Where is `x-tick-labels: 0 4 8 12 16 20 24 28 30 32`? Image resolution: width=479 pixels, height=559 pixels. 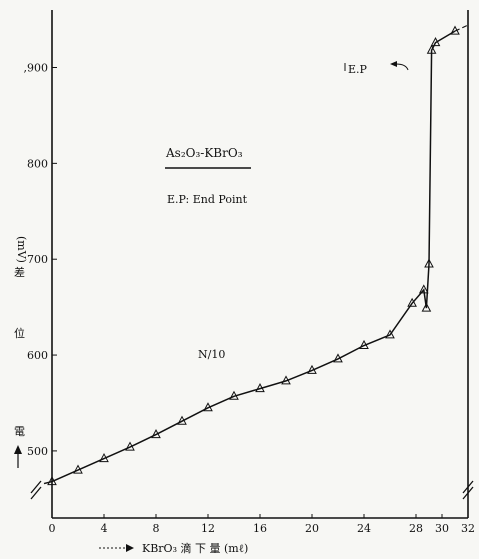 x-tick-labels: 0 4 8 12 16 20 24 28 30 32 is located at coordinates (262, 528).